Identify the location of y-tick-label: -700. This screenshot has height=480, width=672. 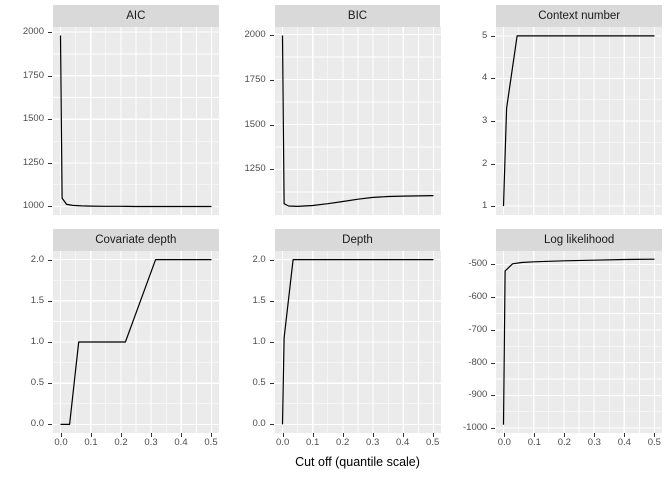
(478, 329).